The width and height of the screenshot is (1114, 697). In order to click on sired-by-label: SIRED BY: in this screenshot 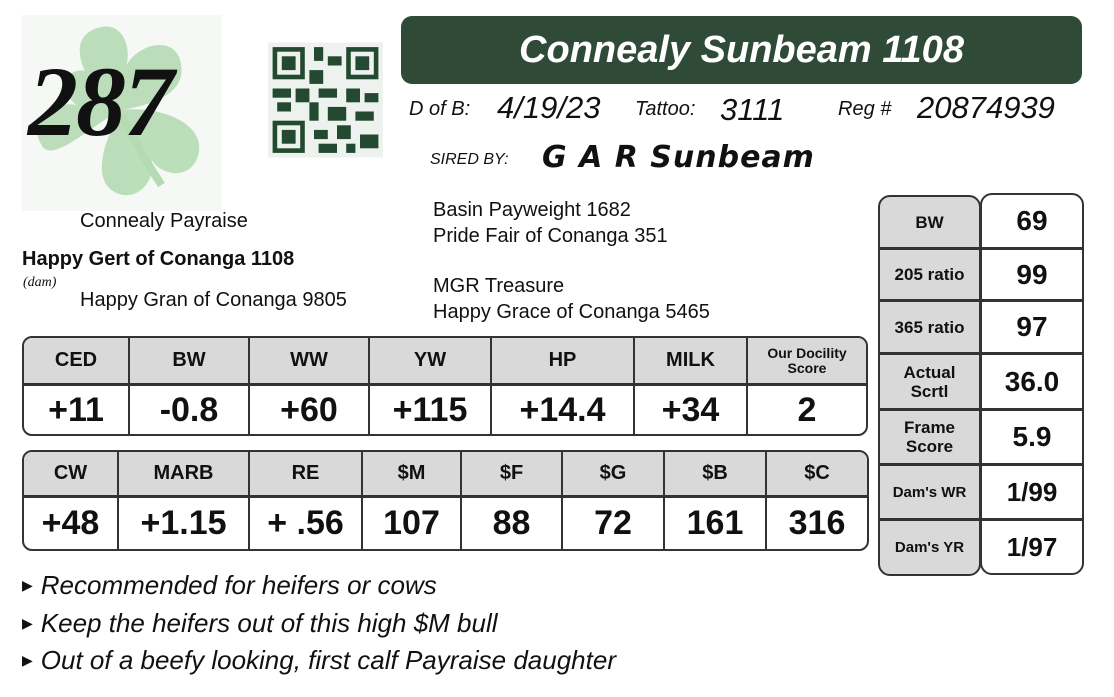, I will do `click(469, 159)`.